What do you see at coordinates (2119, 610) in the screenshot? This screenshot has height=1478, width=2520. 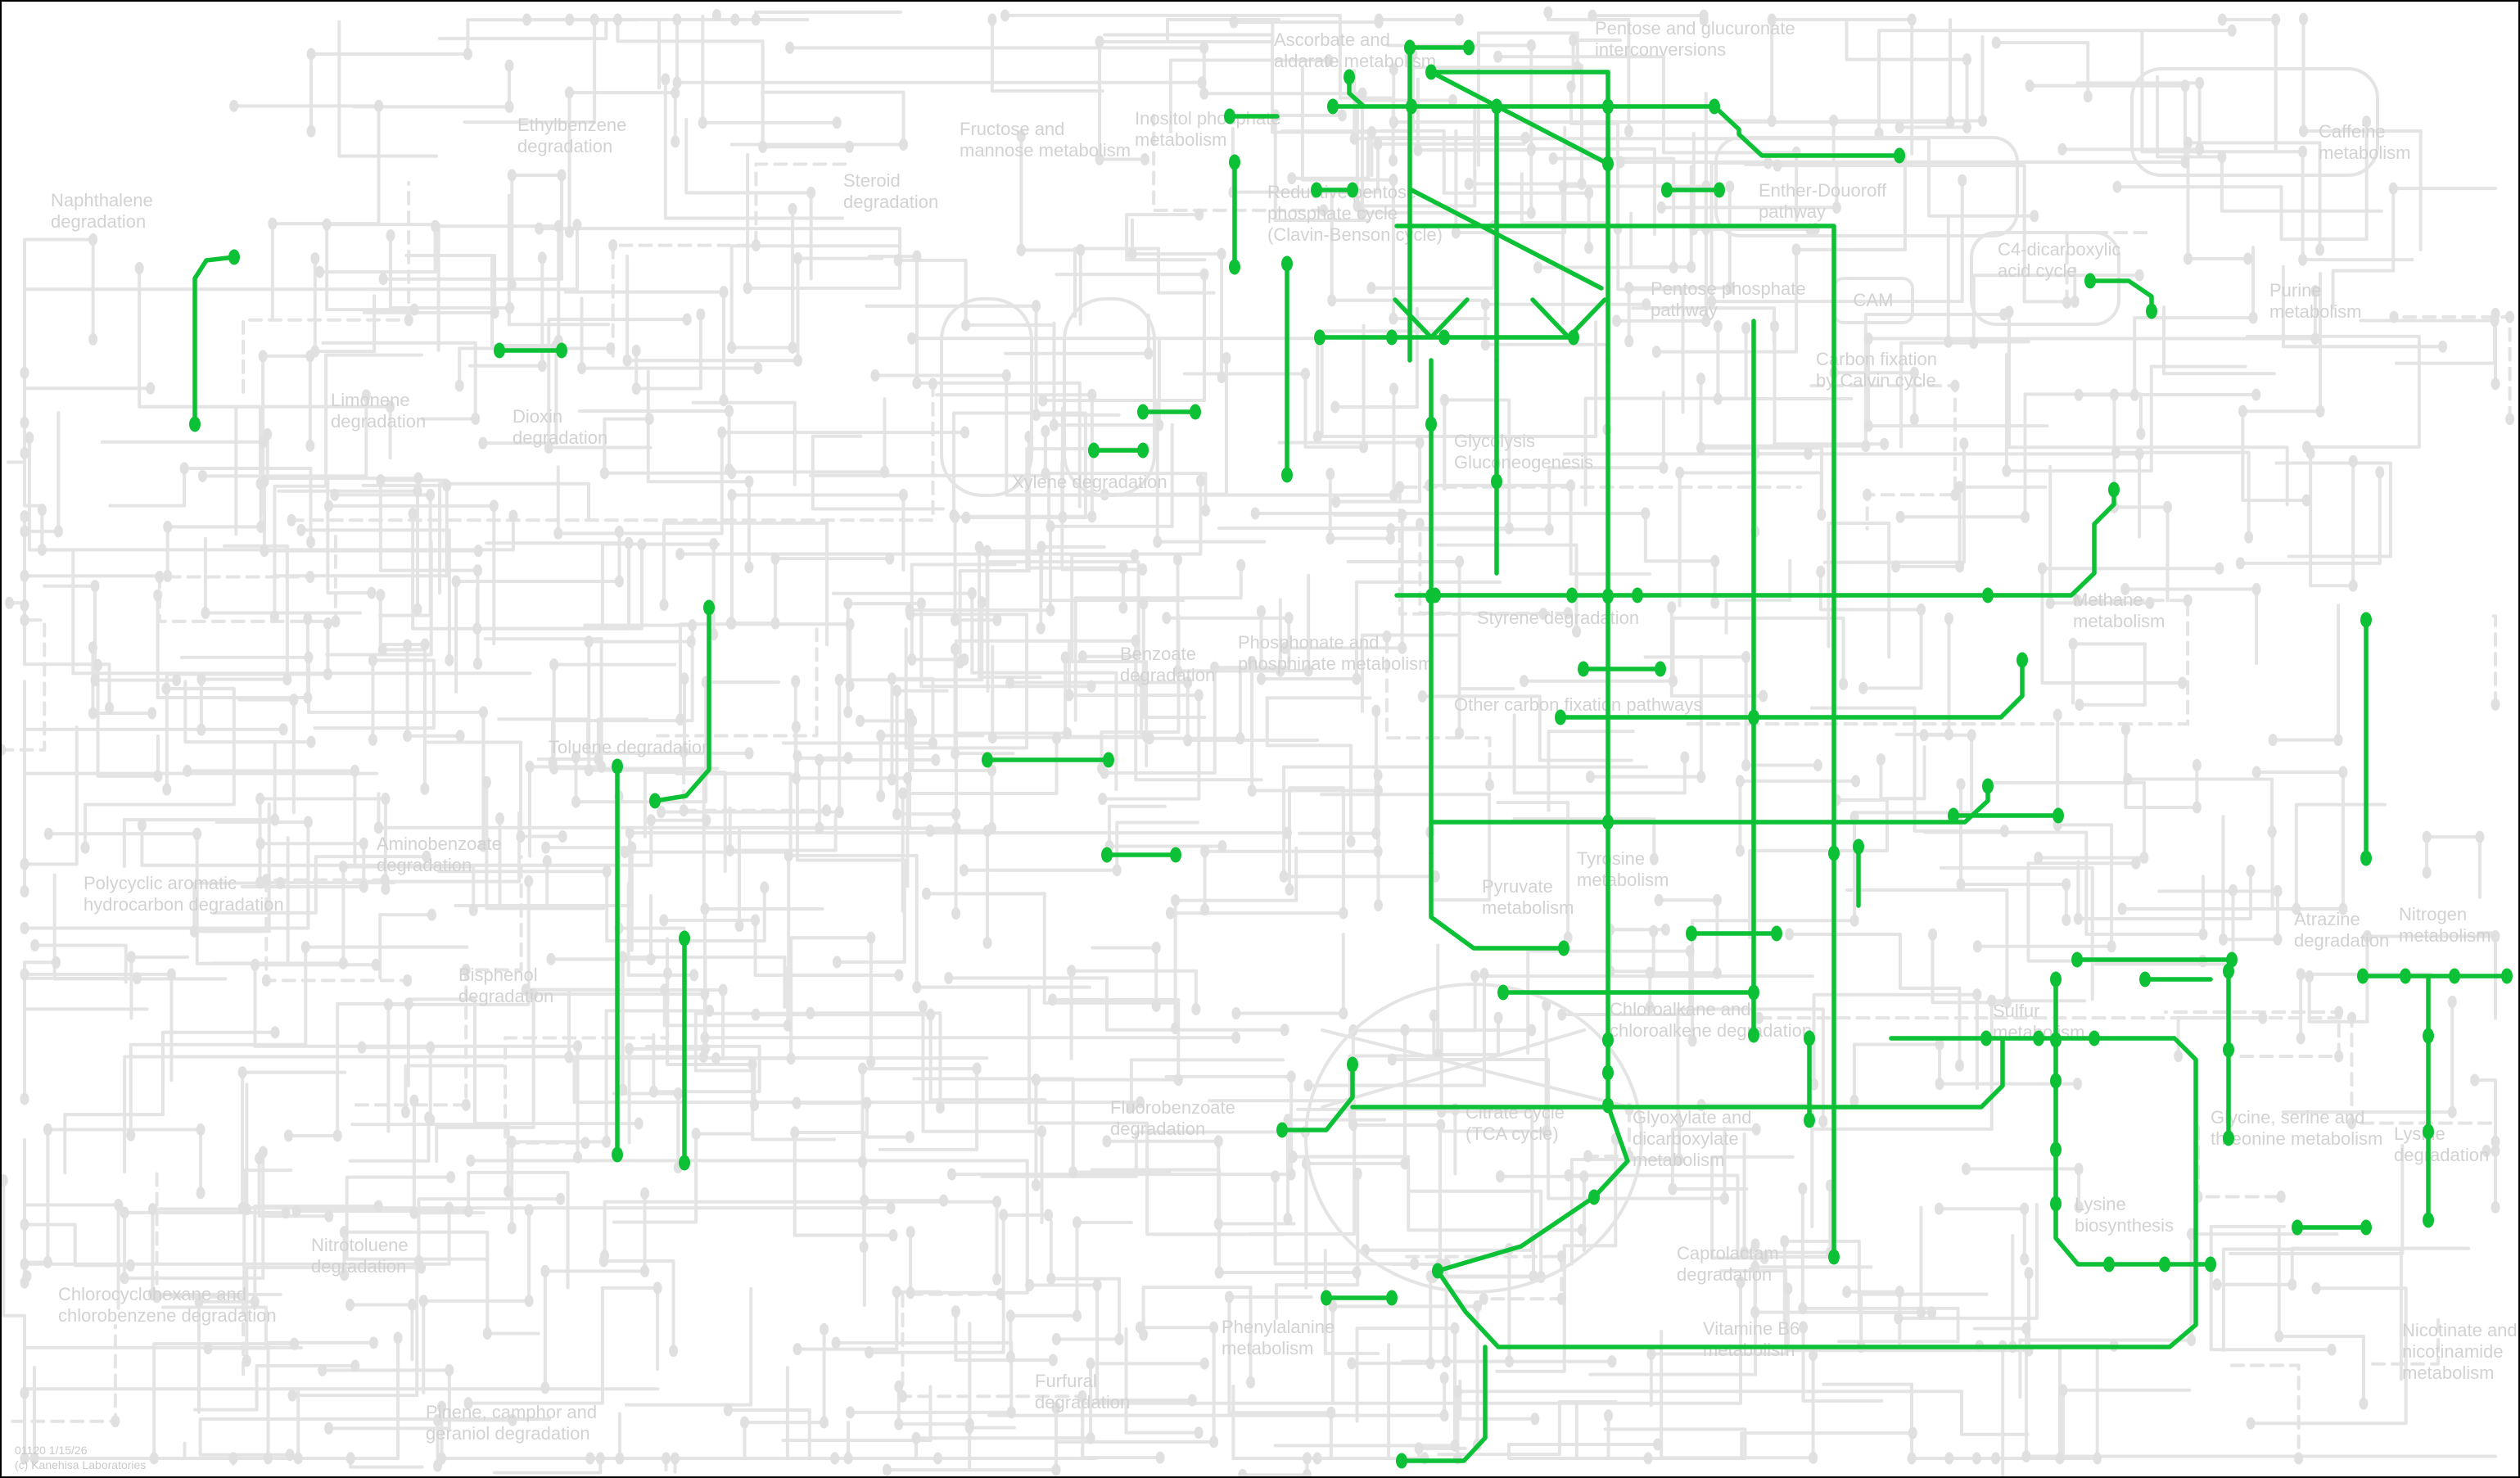 I see `pathway-label-methane-metabolism: Methane metabolism` at bounding box center [2119, 610].